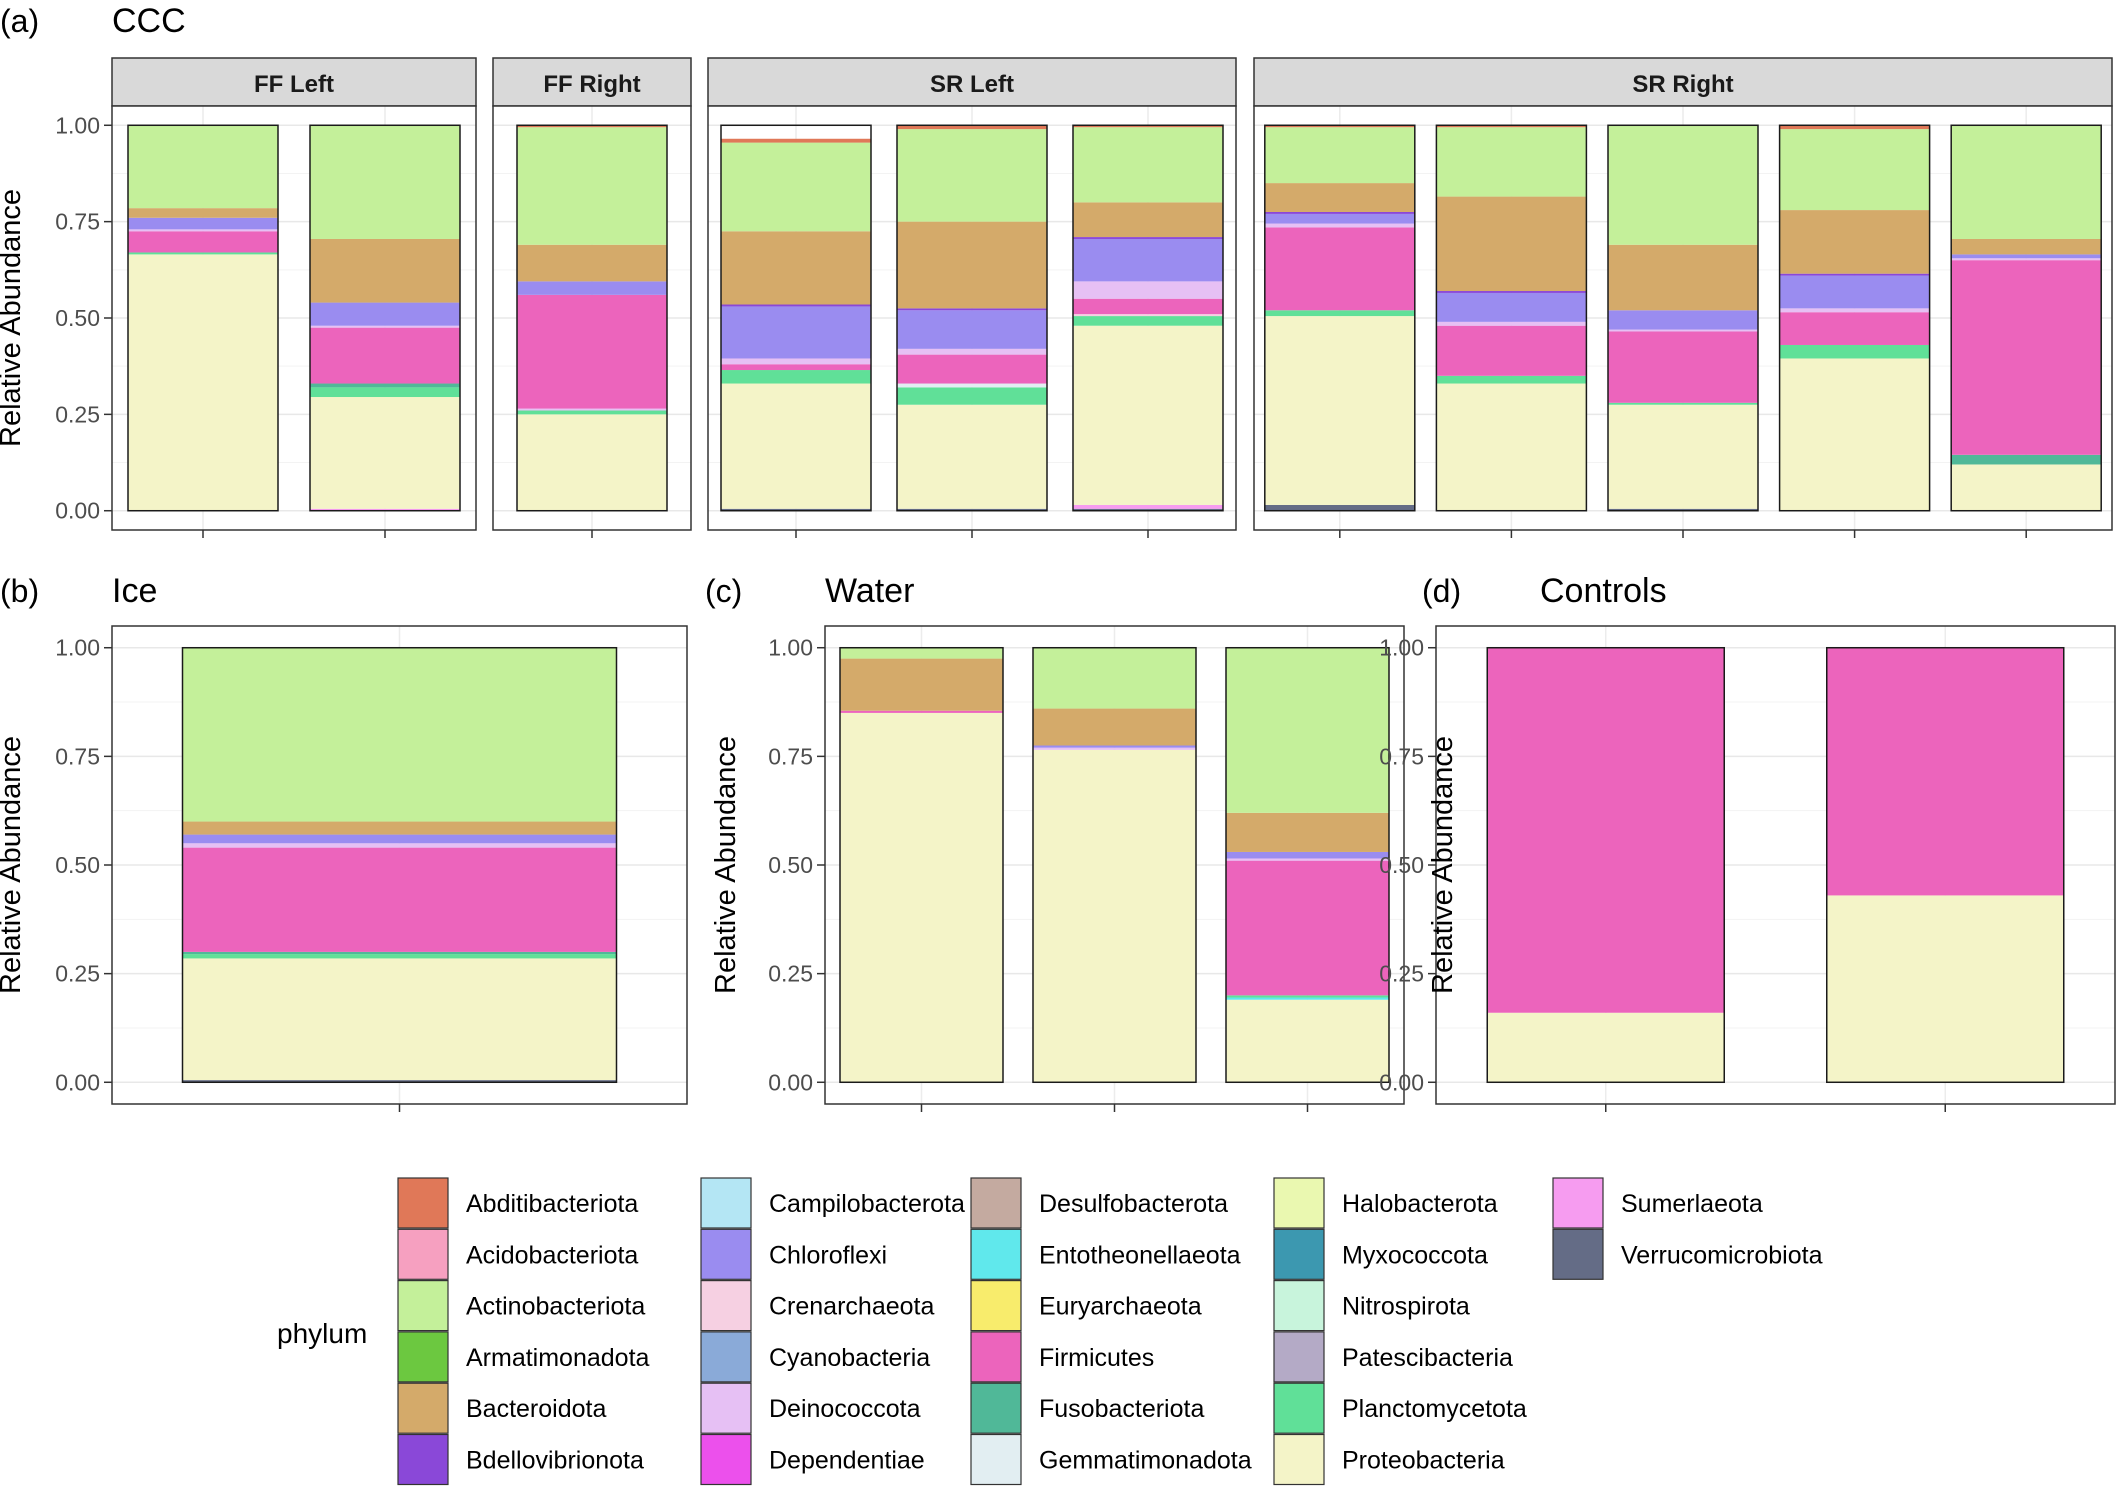 The width and height of the screenshot is (2118, 1489). Describe the element at coordinates (1406, 1307) in the screenshot. I see `legend-label: Nitrospirota` at that location.